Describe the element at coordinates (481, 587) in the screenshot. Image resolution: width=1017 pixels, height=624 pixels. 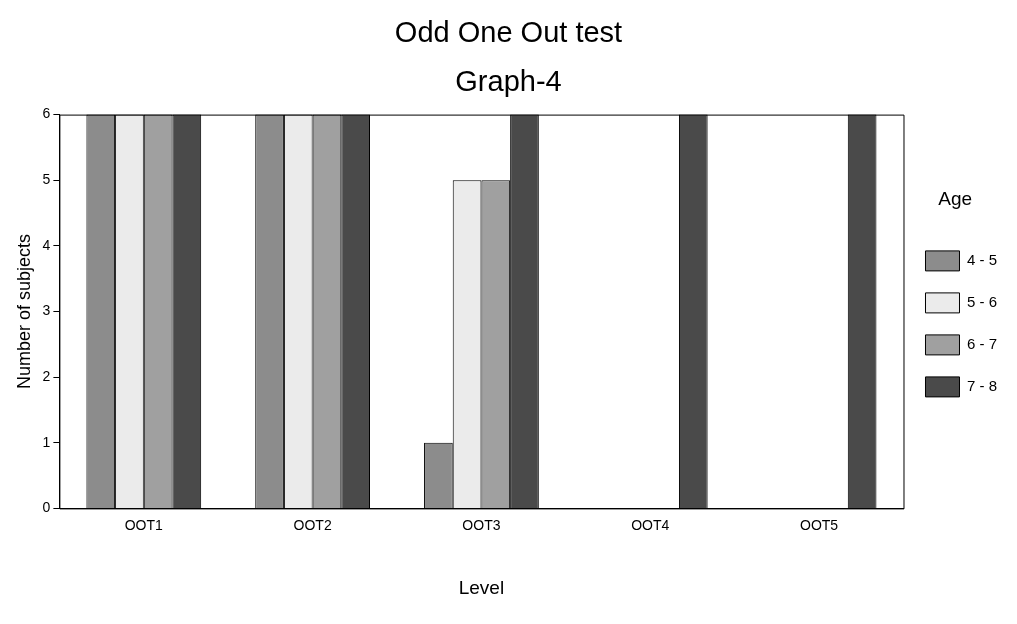
I see `x-axis-title: Level` at that location.